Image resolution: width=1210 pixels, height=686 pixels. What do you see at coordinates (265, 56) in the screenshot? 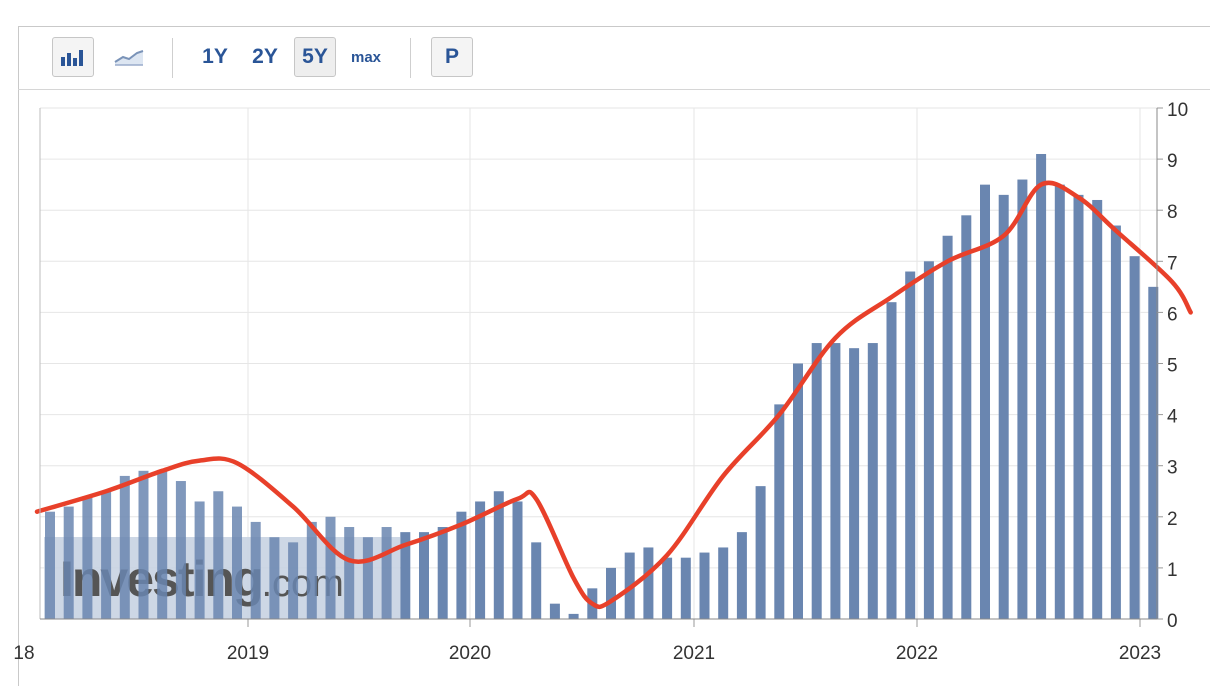
I see `range-2y-button: 2Y` at bounding box center [265, 56].